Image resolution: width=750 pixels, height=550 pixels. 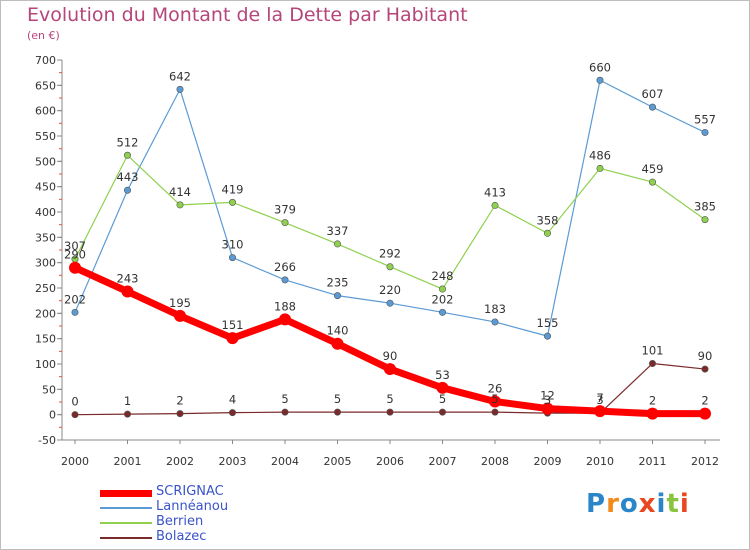 I want to click on y-tick-label: 50, so click(x=49, y=389).